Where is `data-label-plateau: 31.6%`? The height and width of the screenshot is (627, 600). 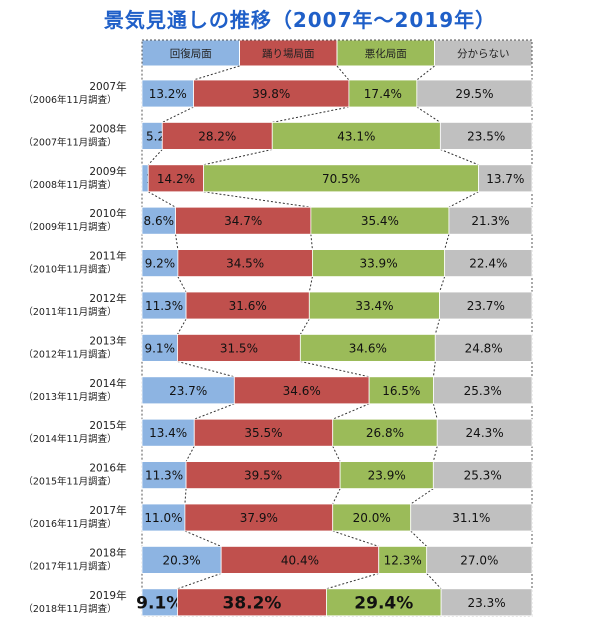 data-label-plateau: 31.6% is located at coordinates (248, 306).